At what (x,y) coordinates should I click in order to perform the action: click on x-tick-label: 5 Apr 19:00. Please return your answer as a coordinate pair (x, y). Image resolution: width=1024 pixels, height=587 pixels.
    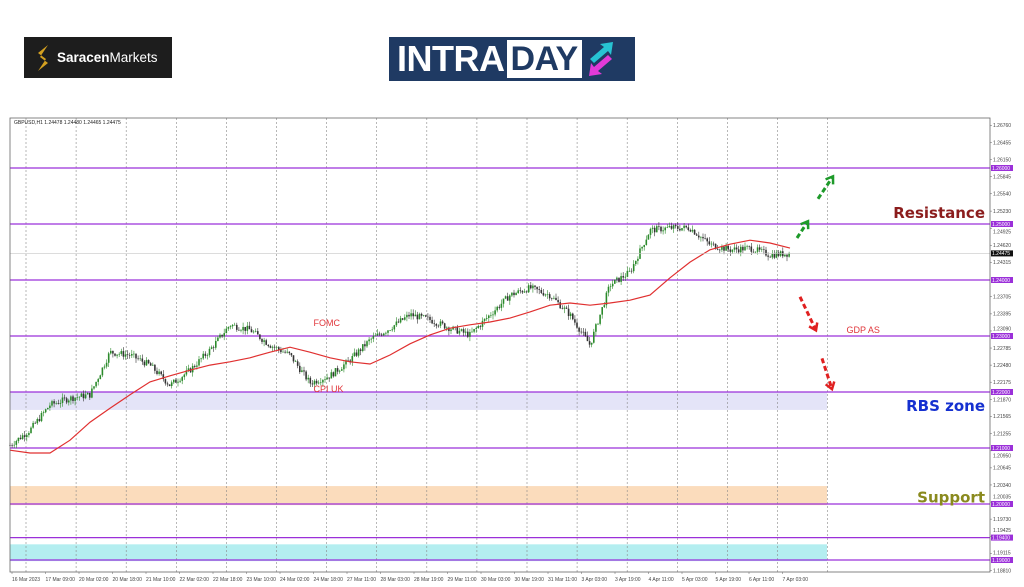
    Looking at the image, I should click on (729, 580).